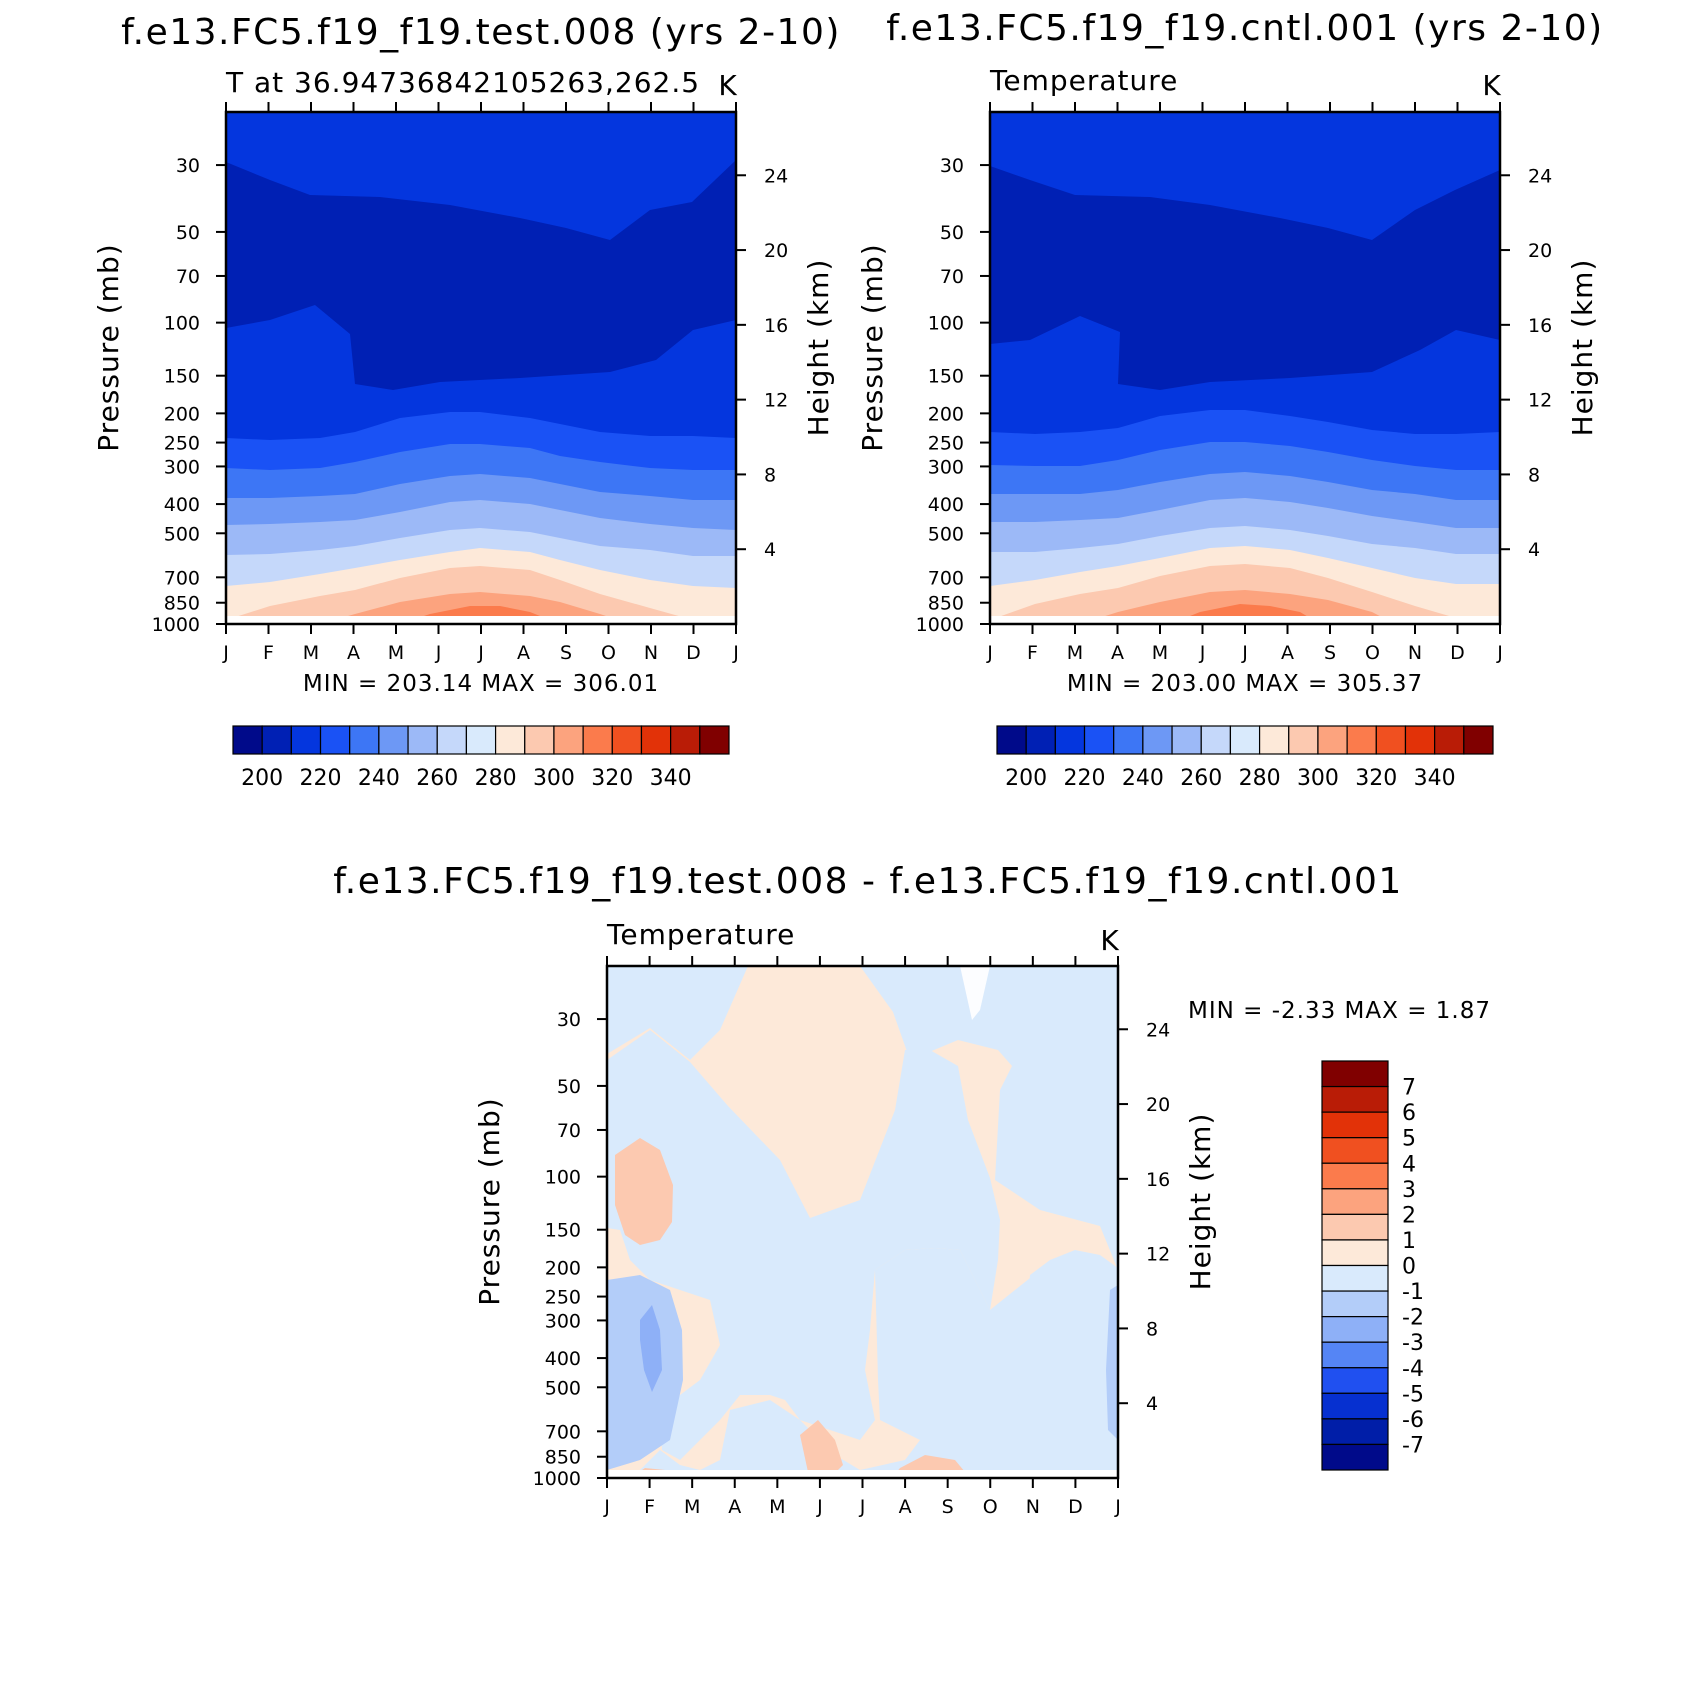 The height and width of the screenshot is (1705, 1708). What do you see at coordinates (1409, 1215) in the screenshot?
I see `colorbar-label: 2` at bounding box center [1409, 1215].